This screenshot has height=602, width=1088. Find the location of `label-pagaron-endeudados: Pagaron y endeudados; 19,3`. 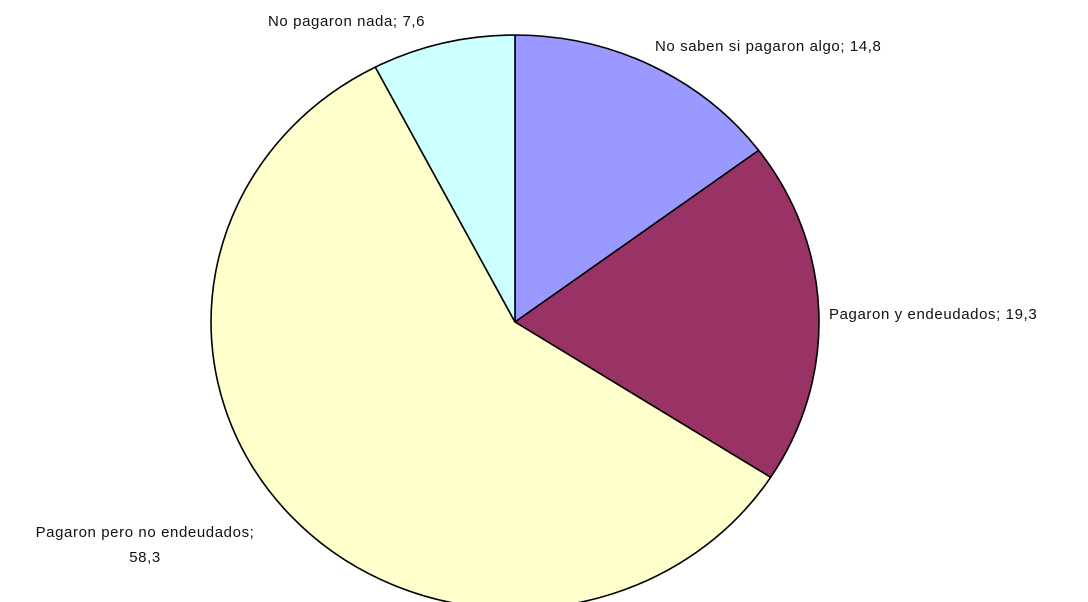

label-pagaron-endeudados: Pagaron y endeudados; 19,3 is located at coordinates (933, 314).